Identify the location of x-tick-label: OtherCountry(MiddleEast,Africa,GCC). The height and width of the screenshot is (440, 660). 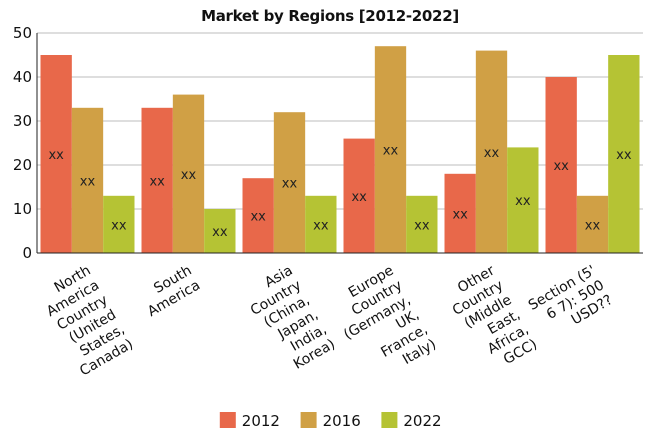
(490, 319).